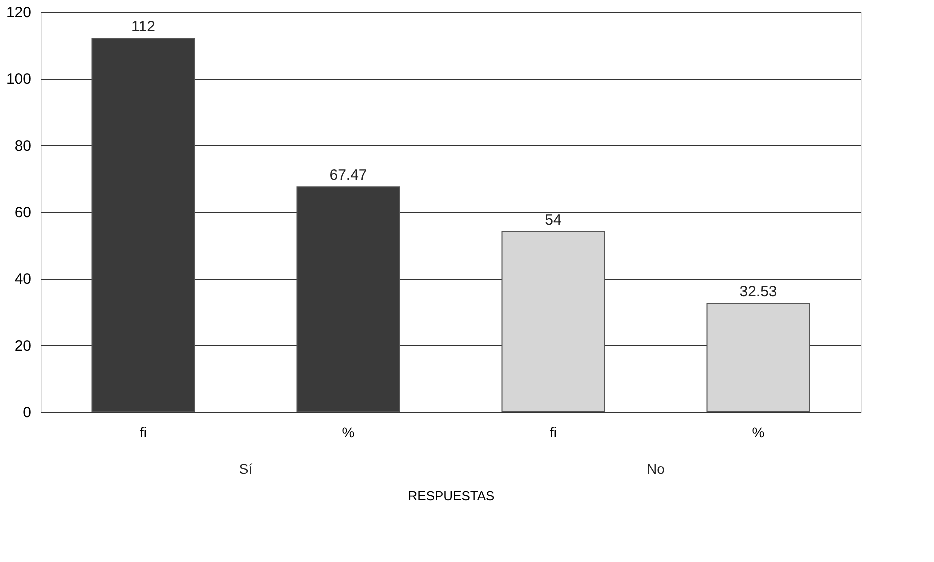 This screenshot has width=934, height=562. What do you see at coordinates (23, 146) in the screenshot?
I see `y-tick-label: 80` at bounding box center [23, 146].